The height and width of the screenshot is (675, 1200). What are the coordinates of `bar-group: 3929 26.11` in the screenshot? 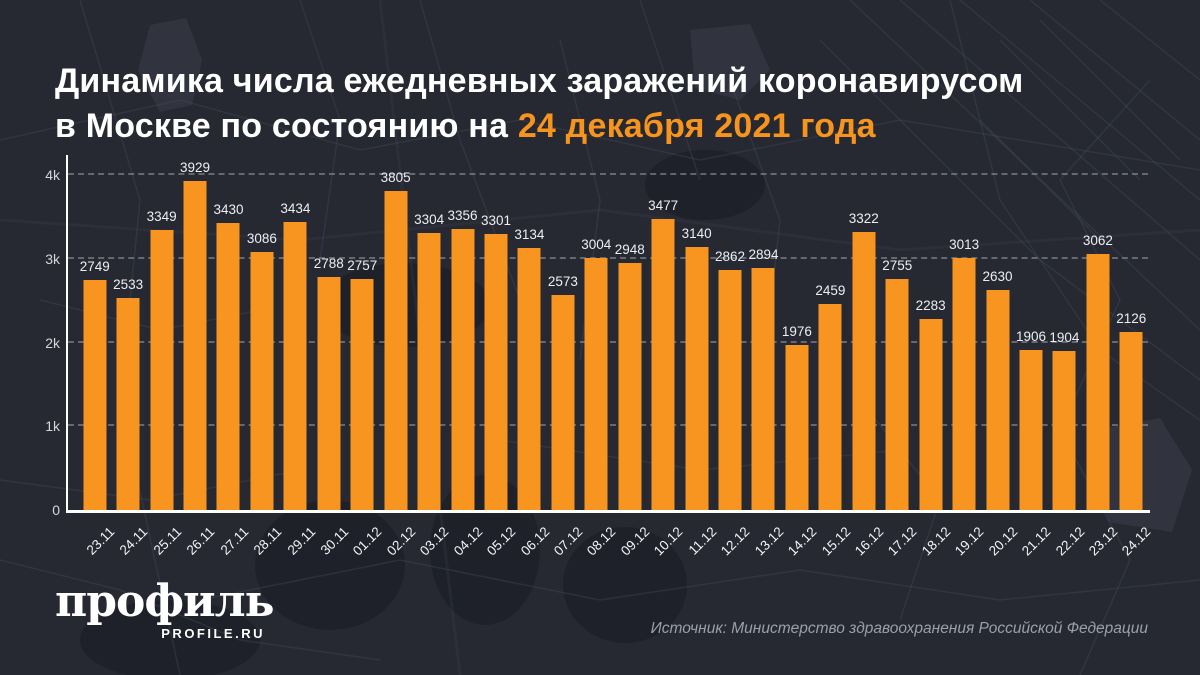 It's located at (198, 359).